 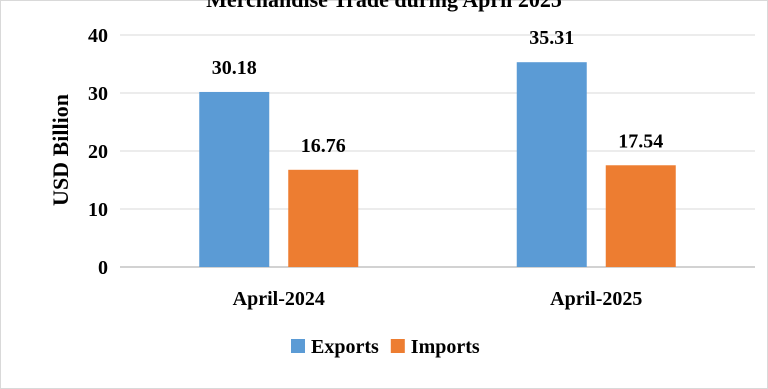 What do you see at coordinates (445, 347) in the screenshot?
I see `legend-label-imports: Imports` at bounding box center [445, 347].